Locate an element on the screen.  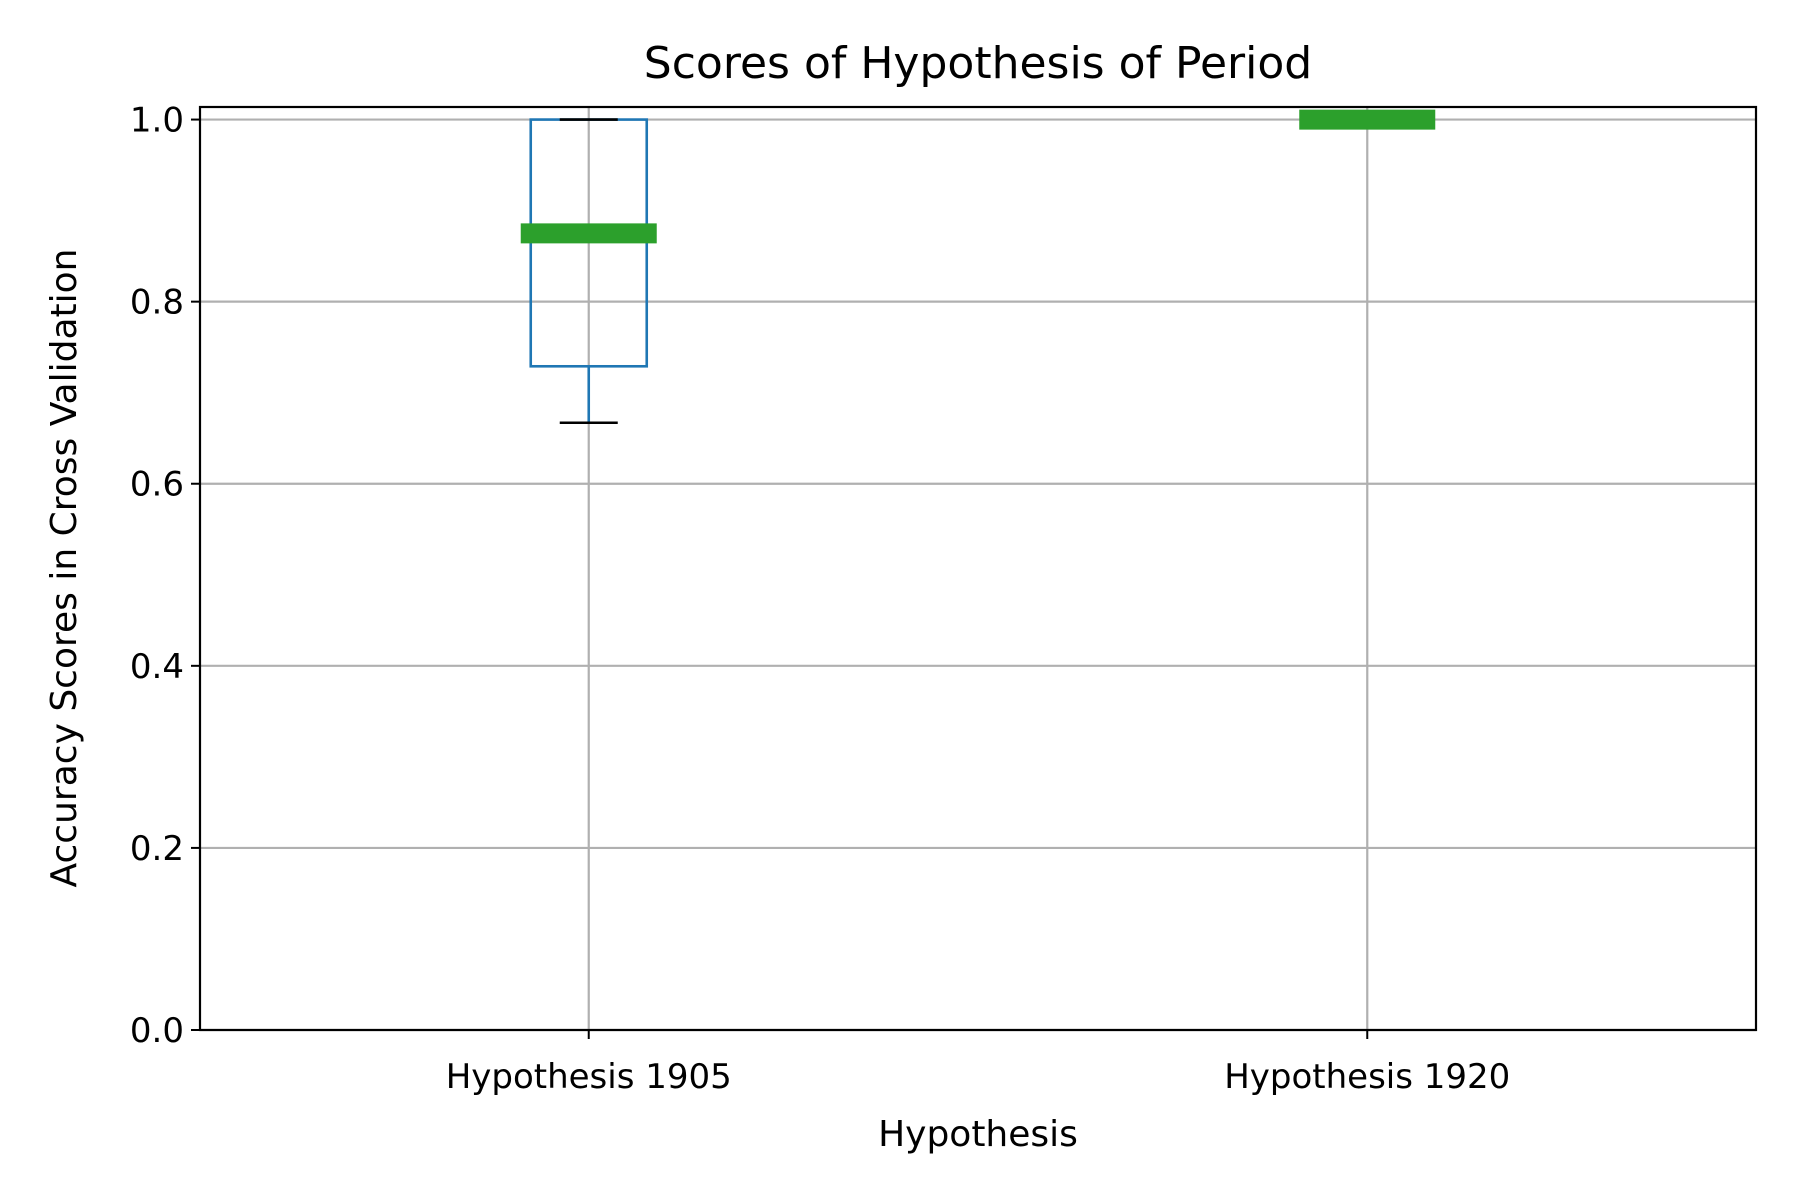
y-tick-label: 0.6 is located at coordinates (157, 485).